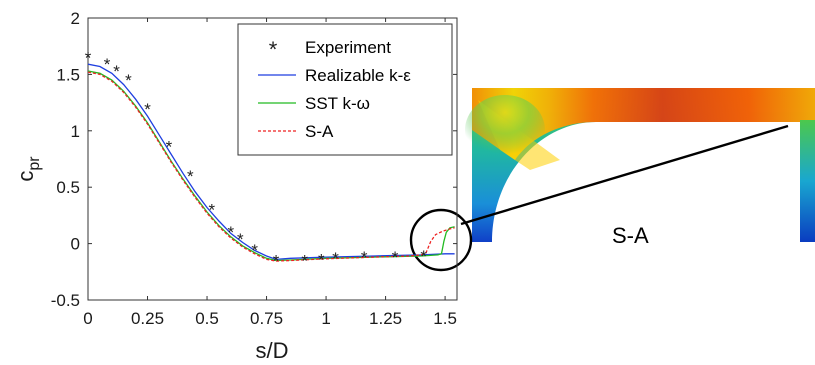 The height and width of the screenshot is (365, 815). What do you see at coordinates (65, 300) in the screenshot?
I see `y-tick-label: -0.5` at bounding box center [65, 300].